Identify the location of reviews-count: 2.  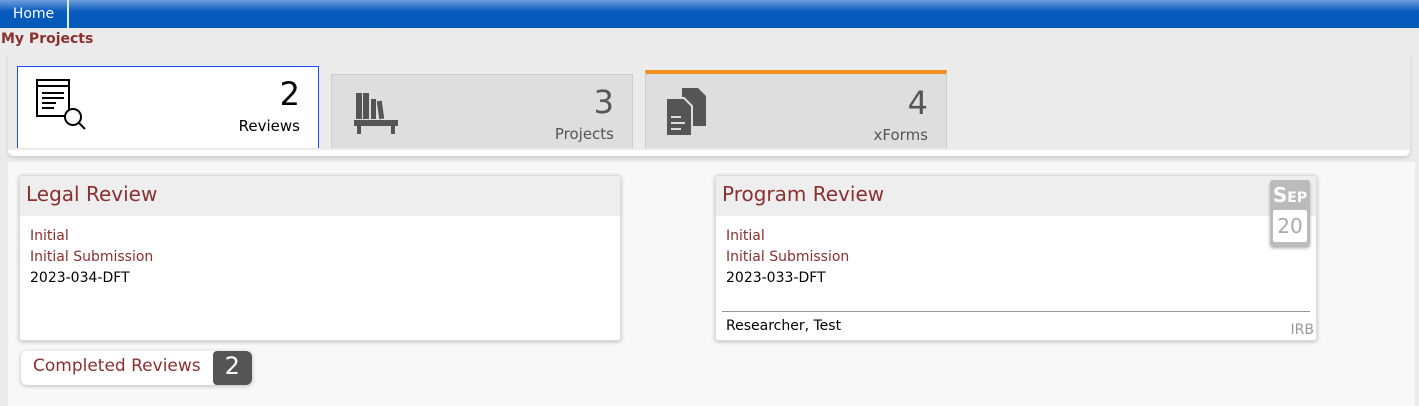
(289, 94).